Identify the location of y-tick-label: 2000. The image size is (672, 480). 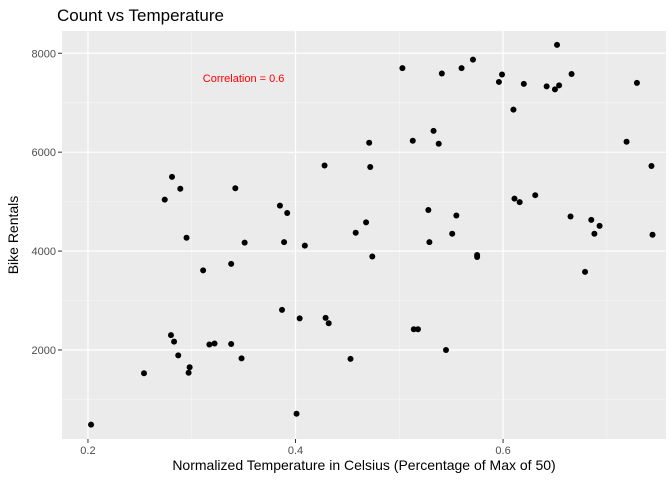
(44, 351).